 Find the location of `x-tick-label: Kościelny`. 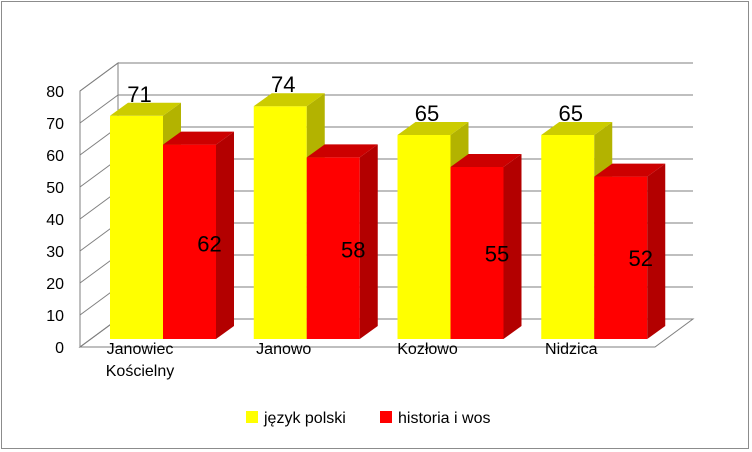

x-tick-label: Kościelny is located at coordinates (140, 371).